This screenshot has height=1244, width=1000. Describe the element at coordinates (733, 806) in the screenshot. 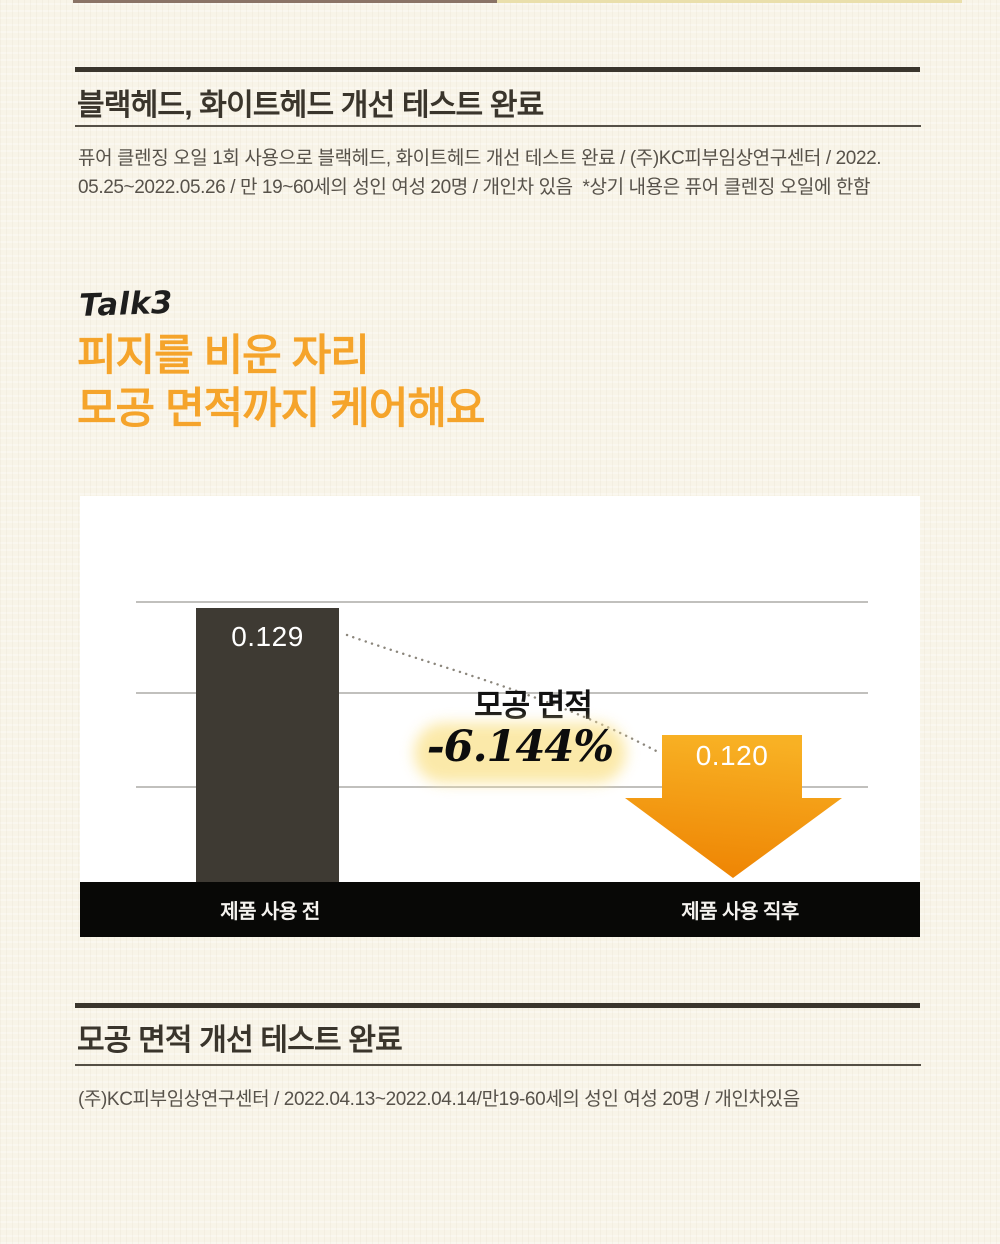

I see `decrease-arrow-icon` at that location.